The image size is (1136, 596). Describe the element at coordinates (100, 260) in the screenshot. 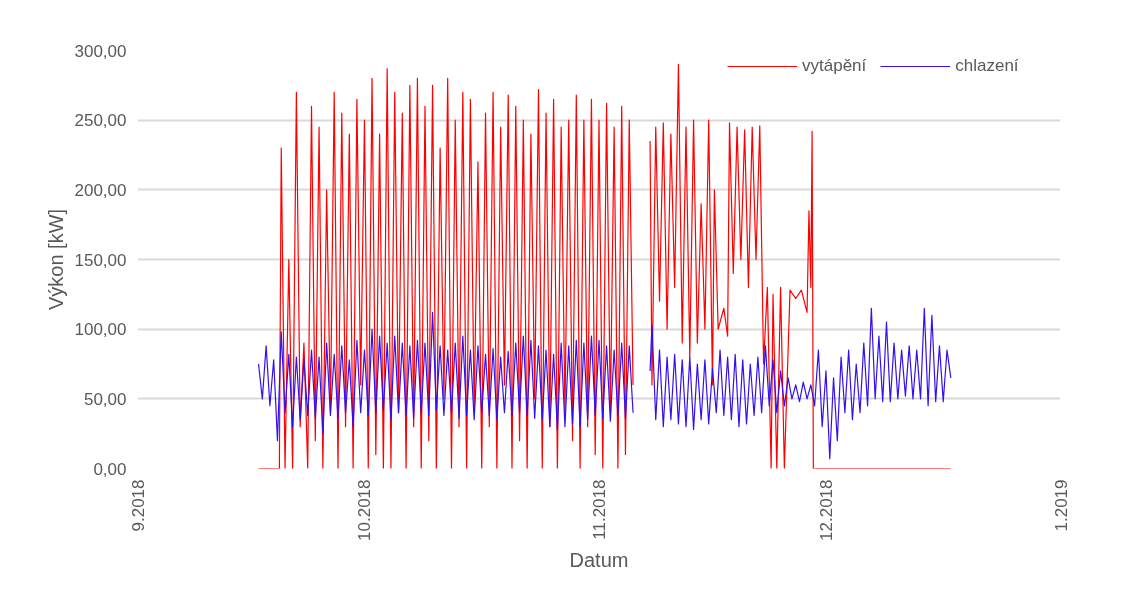

I see `y-tick-label: 150,00` at that location.